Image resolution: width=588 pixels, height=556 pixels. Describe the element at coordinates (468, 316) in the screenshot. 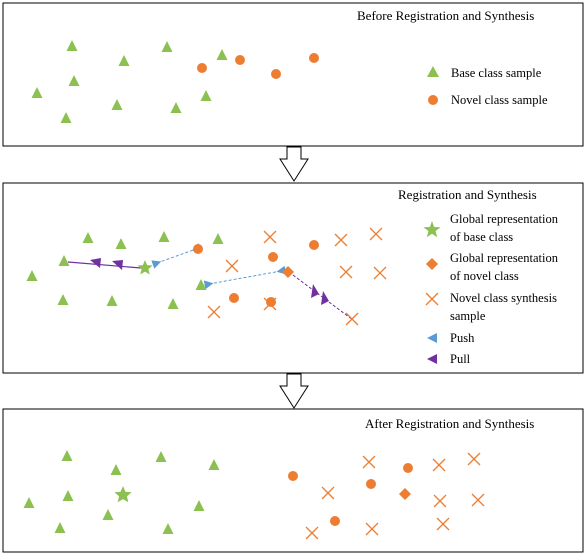

I see `legend-synthesis-label-2: sample` at that location.